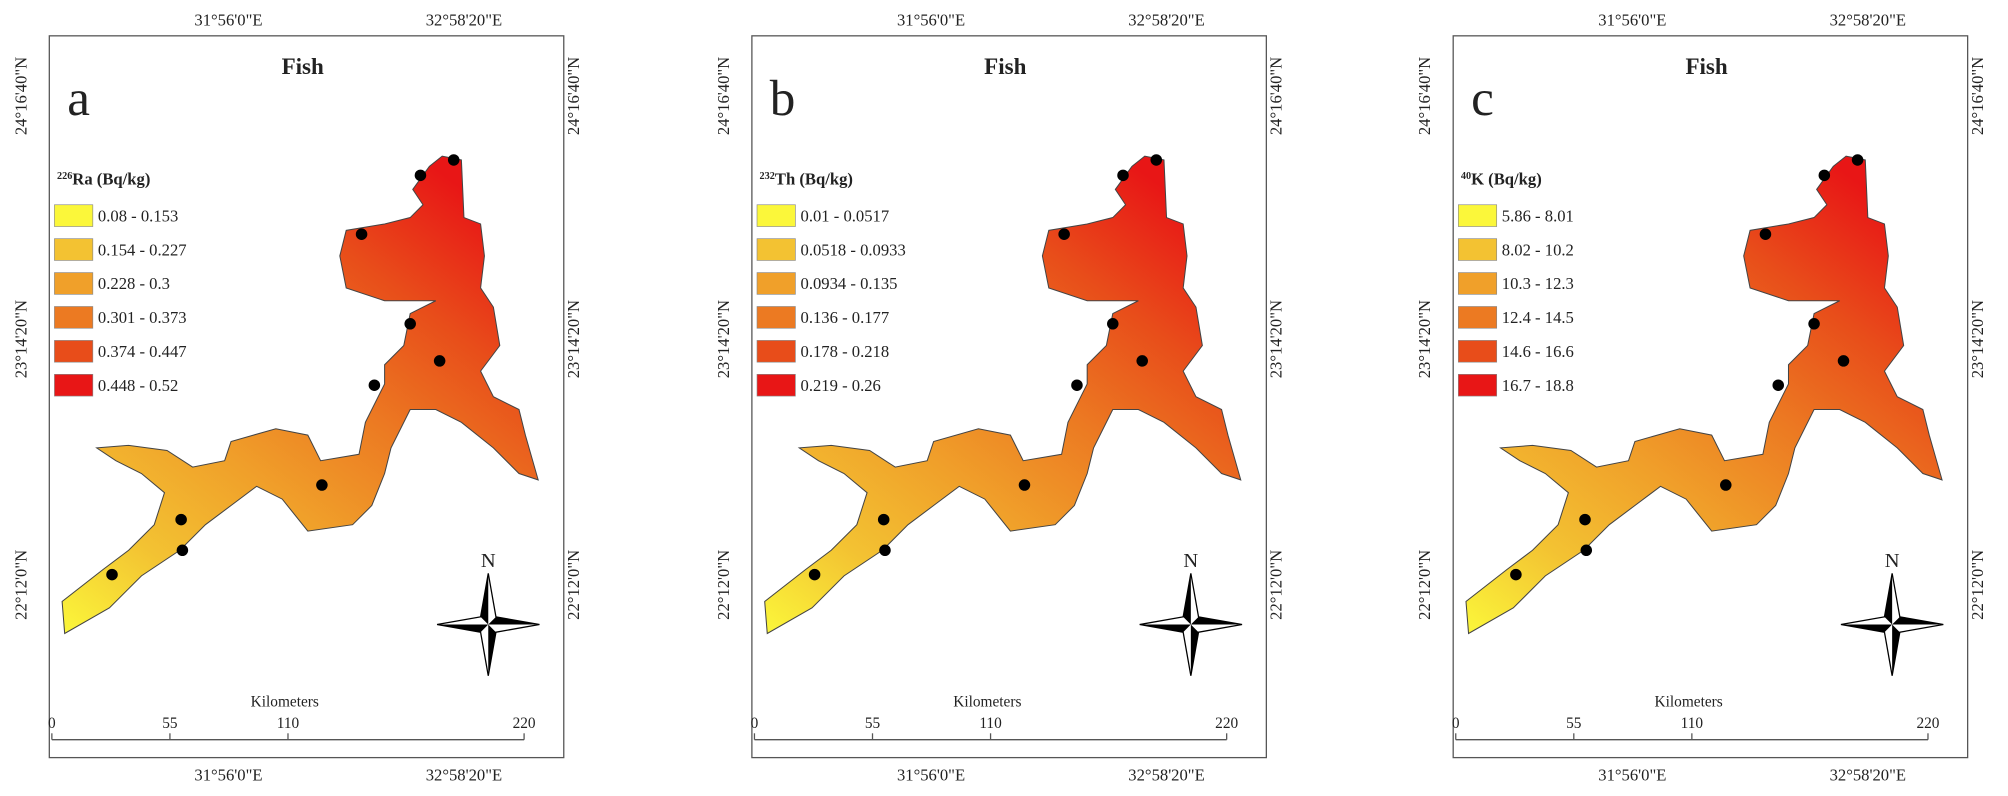 The image size is (2008, 796). I want to click on legend-label: 0.08 - 0.153, so click(138, 215).